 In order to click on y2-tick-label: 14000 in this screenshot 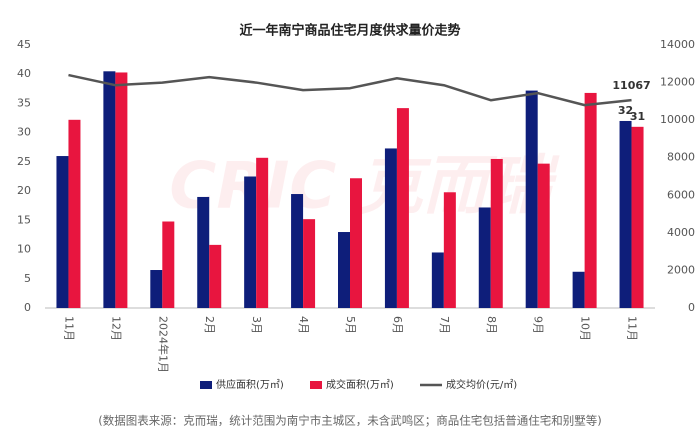, I will do `click(677, 44)`.